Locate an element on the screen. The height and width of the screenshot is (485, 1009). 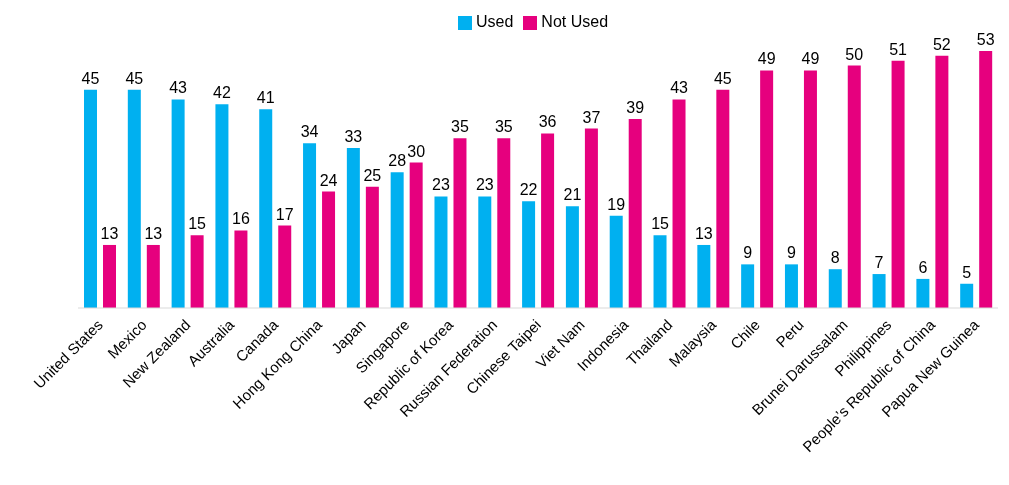
data-label: 25 is located at coordinates (372, 175).